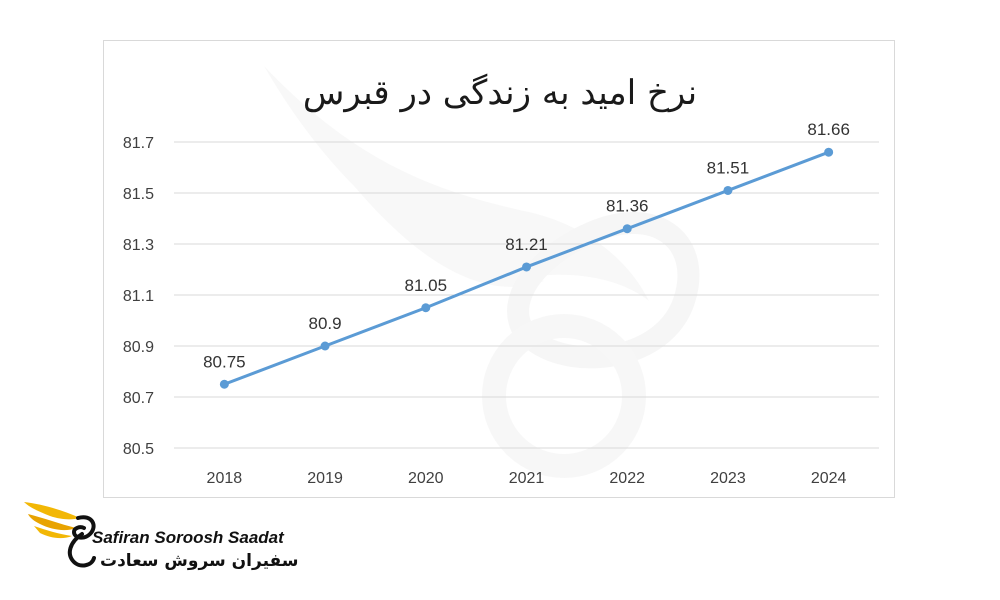 The image size is (1000, 600). I want to click on y-axis-ticks: 80.5 80.7 80.9 81.1 81.3 81.5 81.7, so click(138, 296).